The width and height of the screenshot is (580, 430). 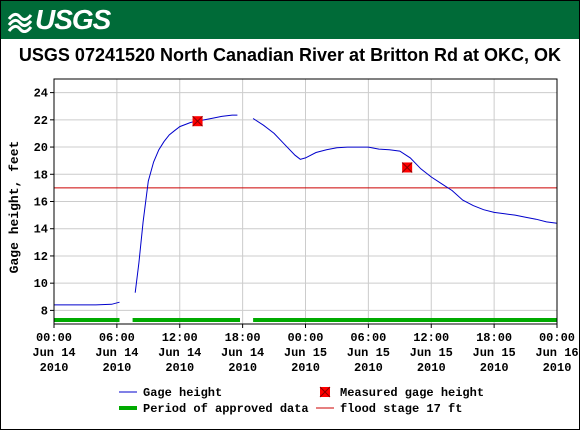 I want to click on legend-bar-approved, so click(x=128, y=408).